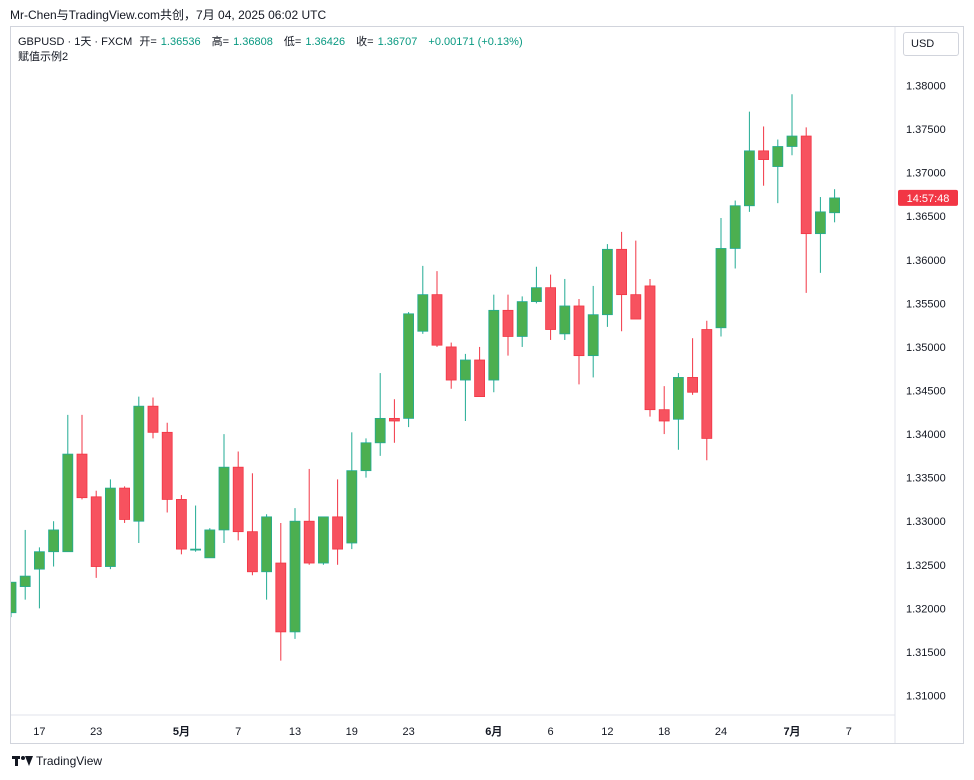  What do you see at coordinates (607, 732) in the screenshot?
I see `x-tick-label: 12` at bounding box center [607, 732].